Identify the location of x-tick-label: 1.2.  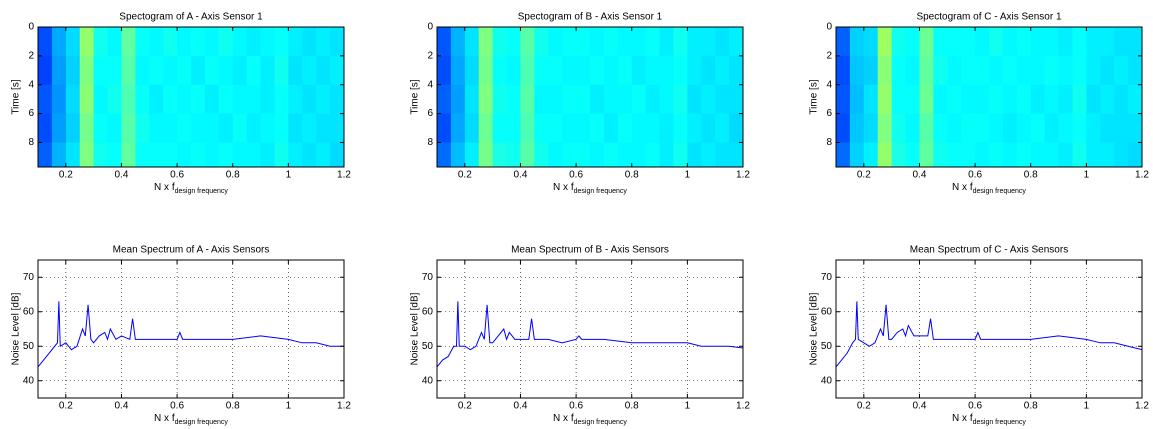
(743, 406).